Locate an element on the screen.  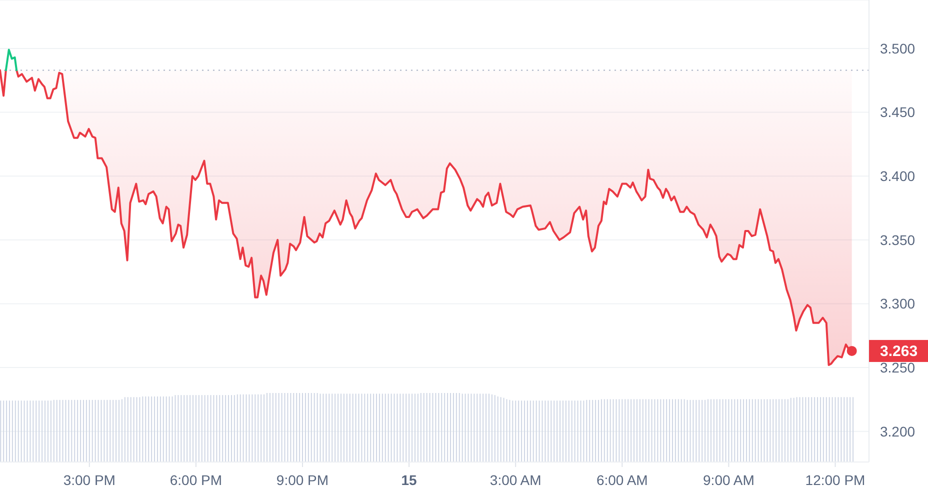
x-tick-label: 12:00 PM is located at coordinates (835, 480).